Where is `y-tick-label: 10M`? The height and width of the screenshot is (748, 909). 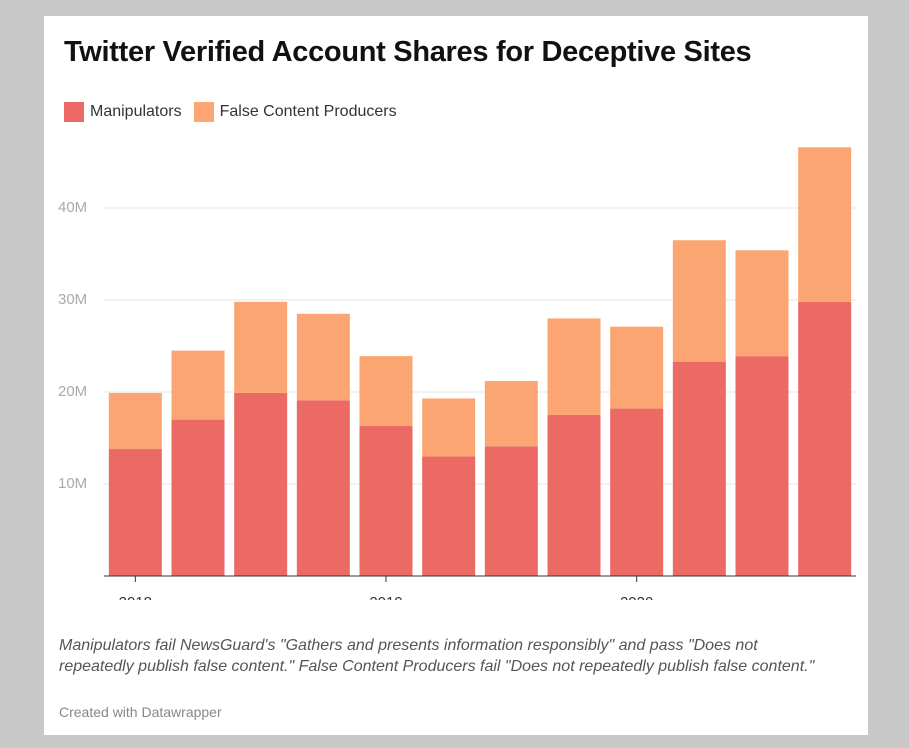 y-tick-label: 10M is located at coordinates (72, 483).